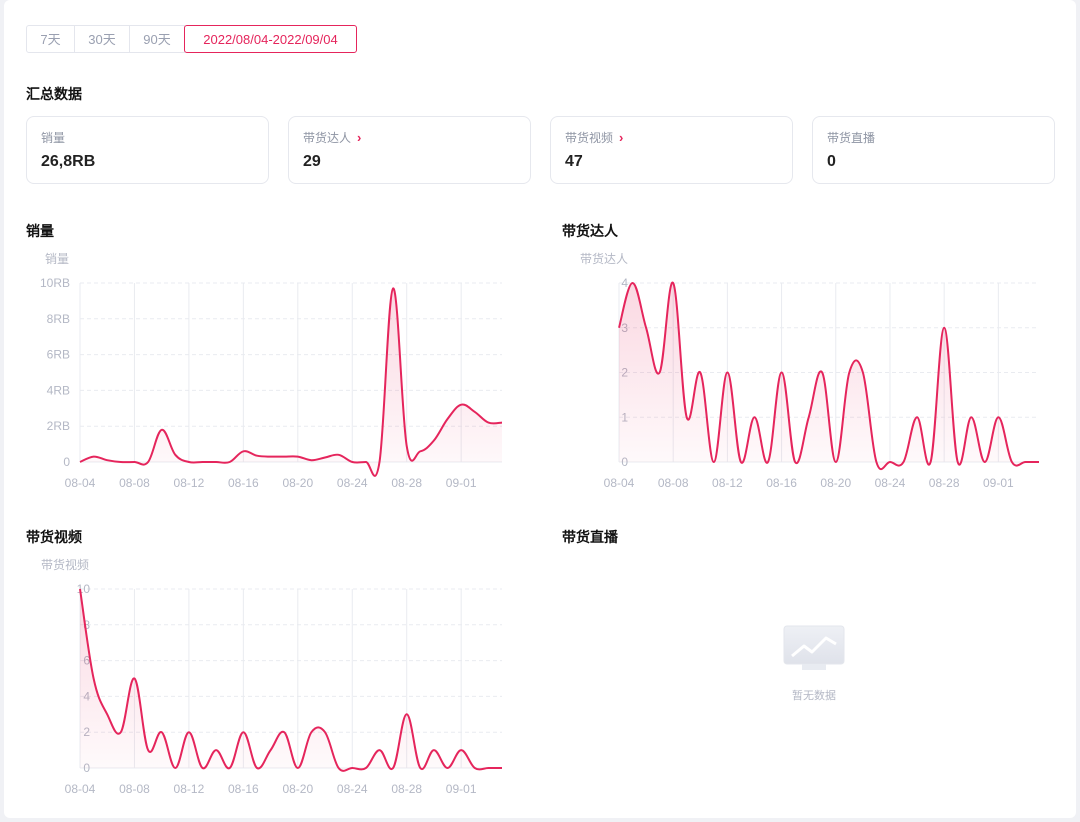  I want to click on empty-state-text: 暂无数据, so click(814, 696).